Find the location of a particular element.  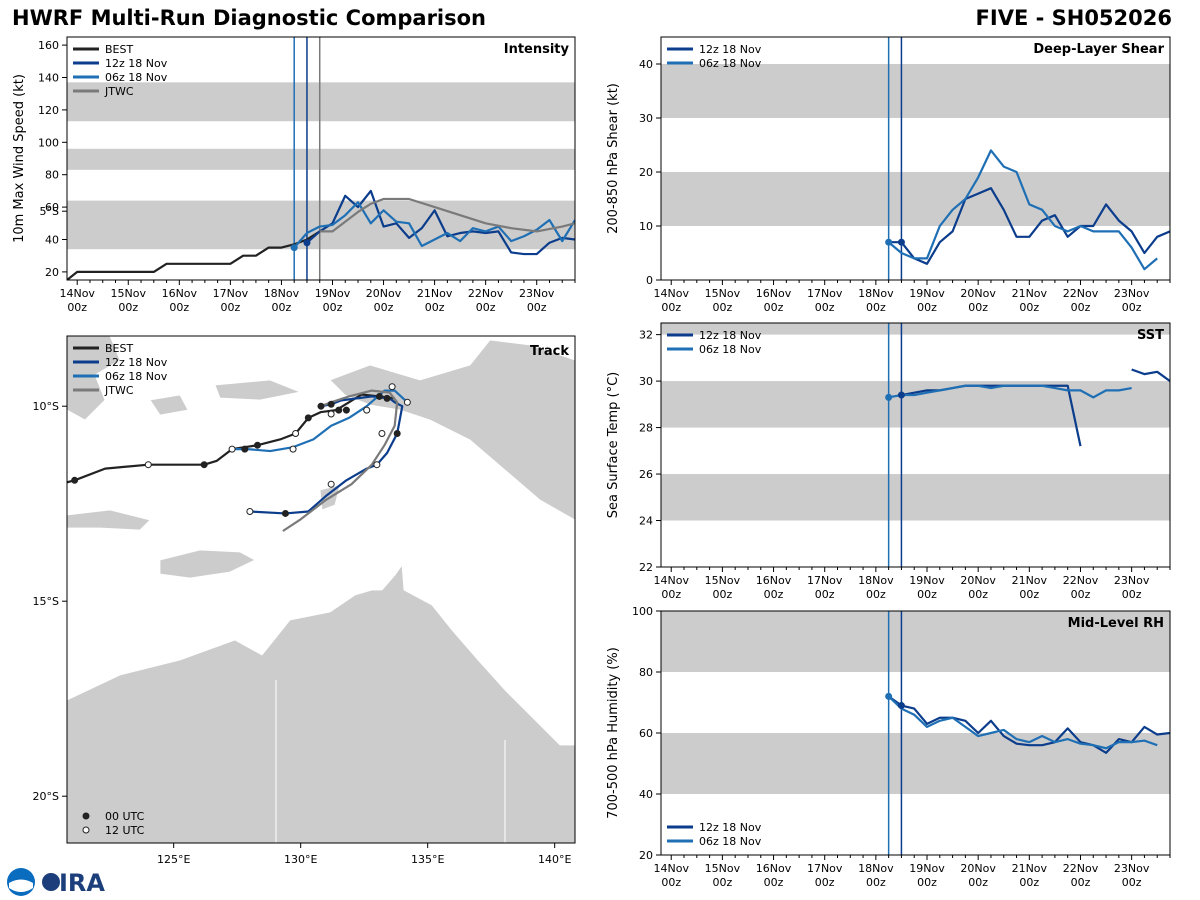

rh-xtick-label: 22Nov is located at coordinates (1081, 868).